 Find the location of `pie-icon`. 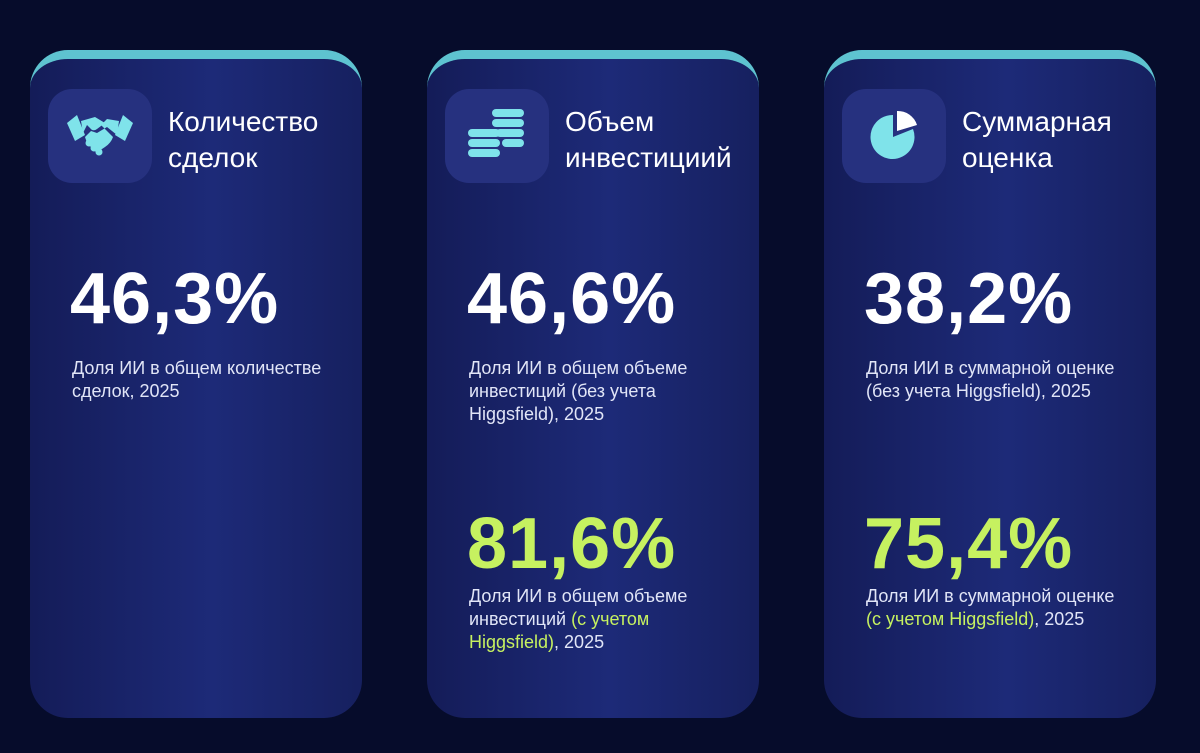

pie-icon is located at coordinates (893, 134).